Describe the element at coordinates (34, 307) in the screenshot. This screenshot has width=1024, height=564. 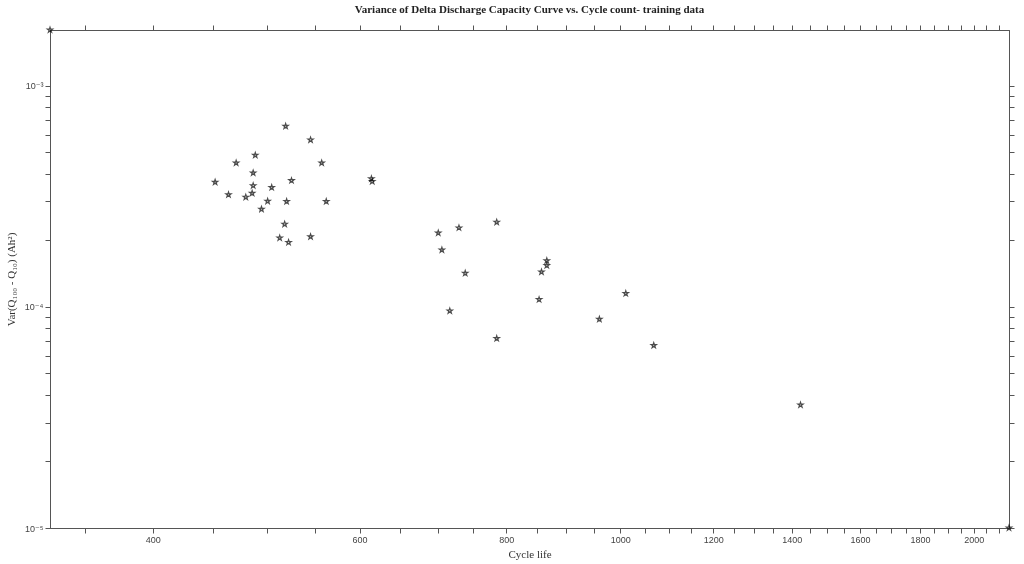
I see `y-tick-label: 10⁻⁴` at that location.